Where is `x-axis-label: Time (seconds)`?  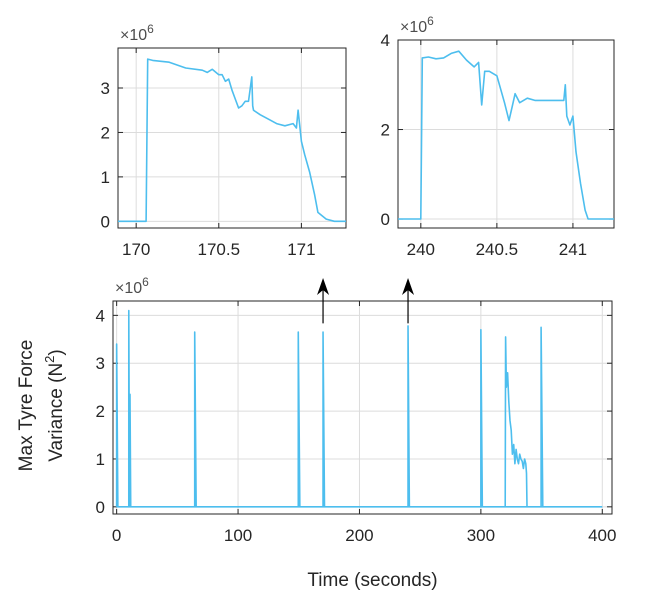
x-axis-label: Time (seconds) is located at coordinates (372, 580).